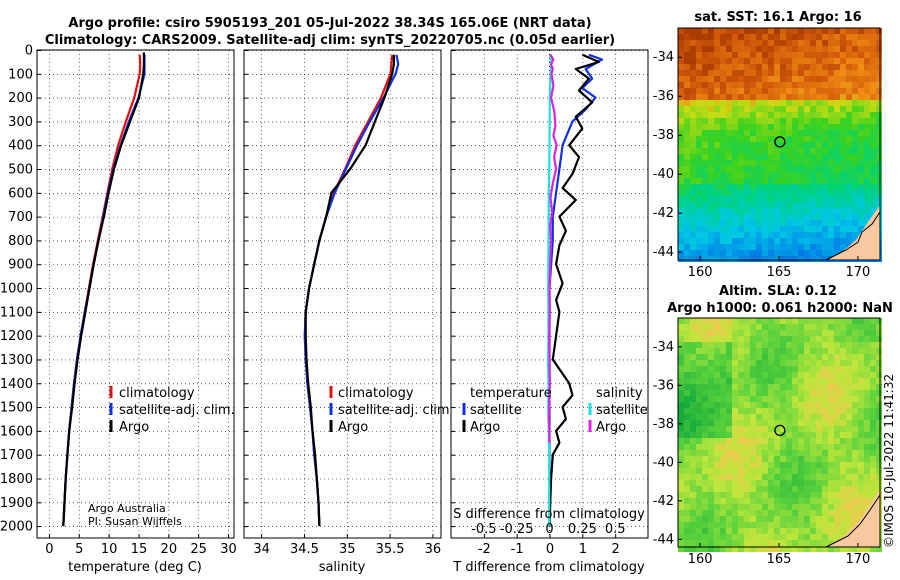 This screenshot has width=900, height=580. Describe the element at coordinates (622, 410) in the screenshot. I see `legend-label-s-satellite: satellite` at that location.